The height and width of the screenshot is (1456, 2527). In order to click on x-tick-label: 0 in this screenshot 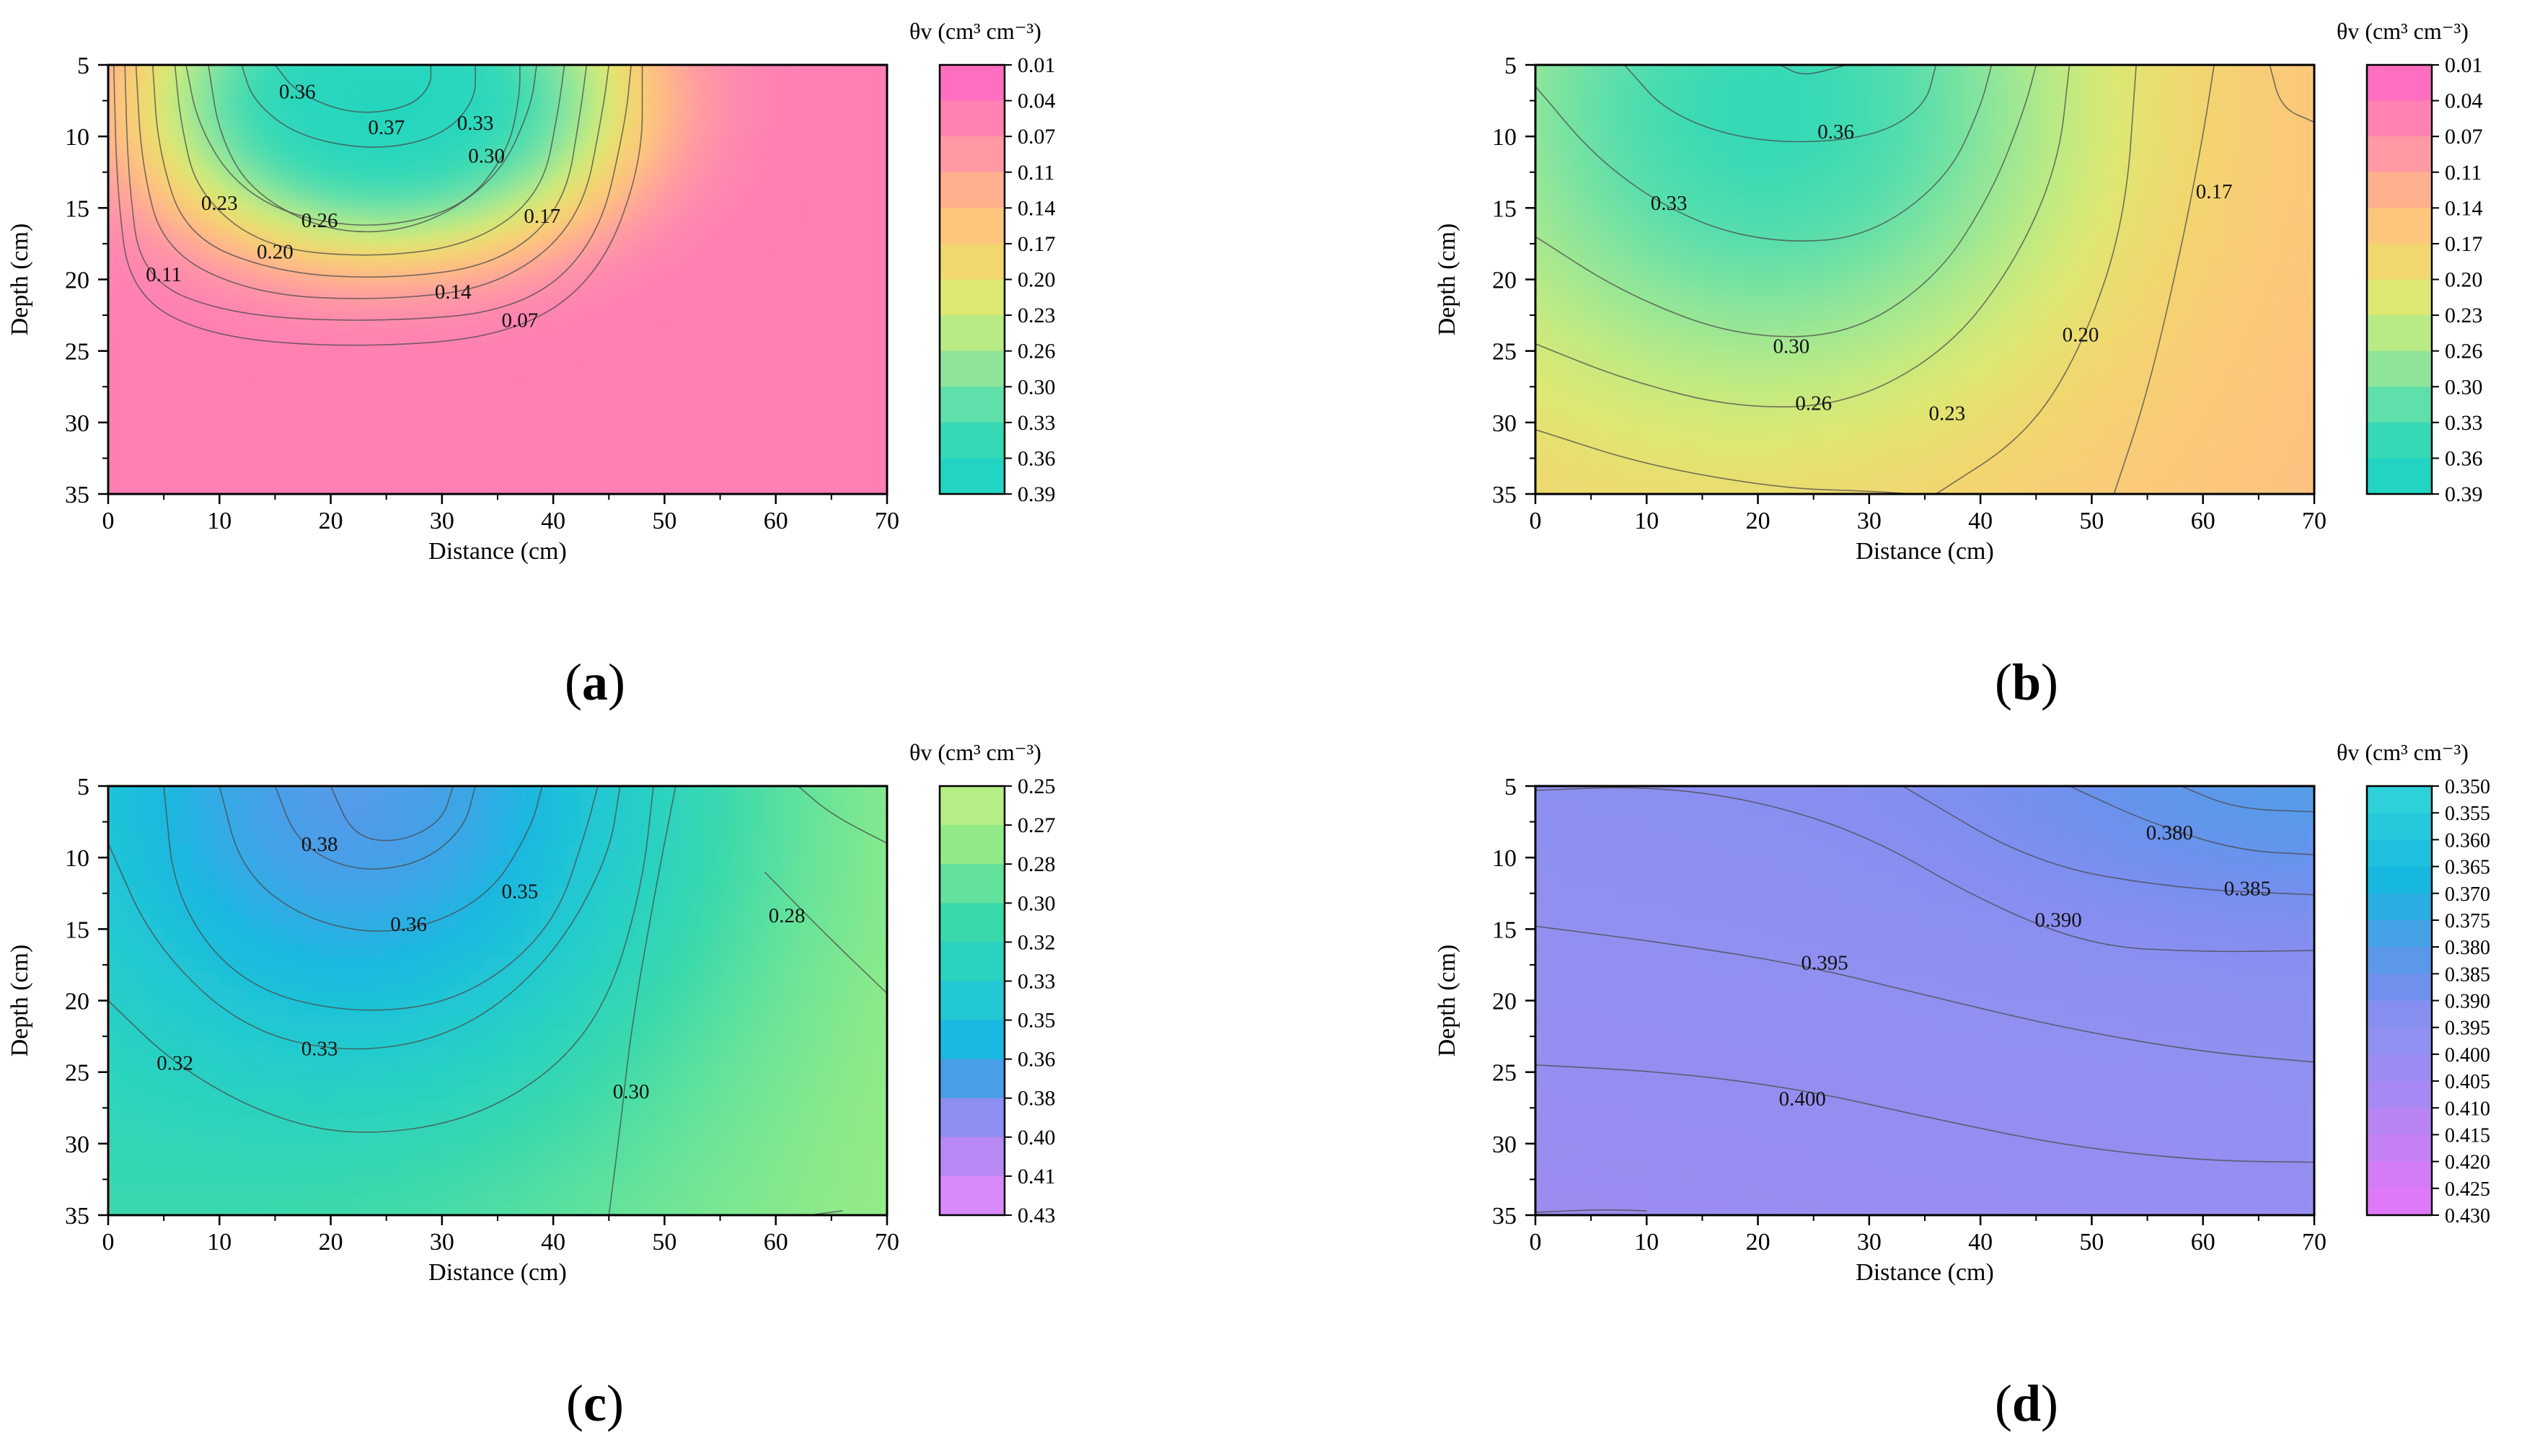, I will do `click(1536, 1242)`.